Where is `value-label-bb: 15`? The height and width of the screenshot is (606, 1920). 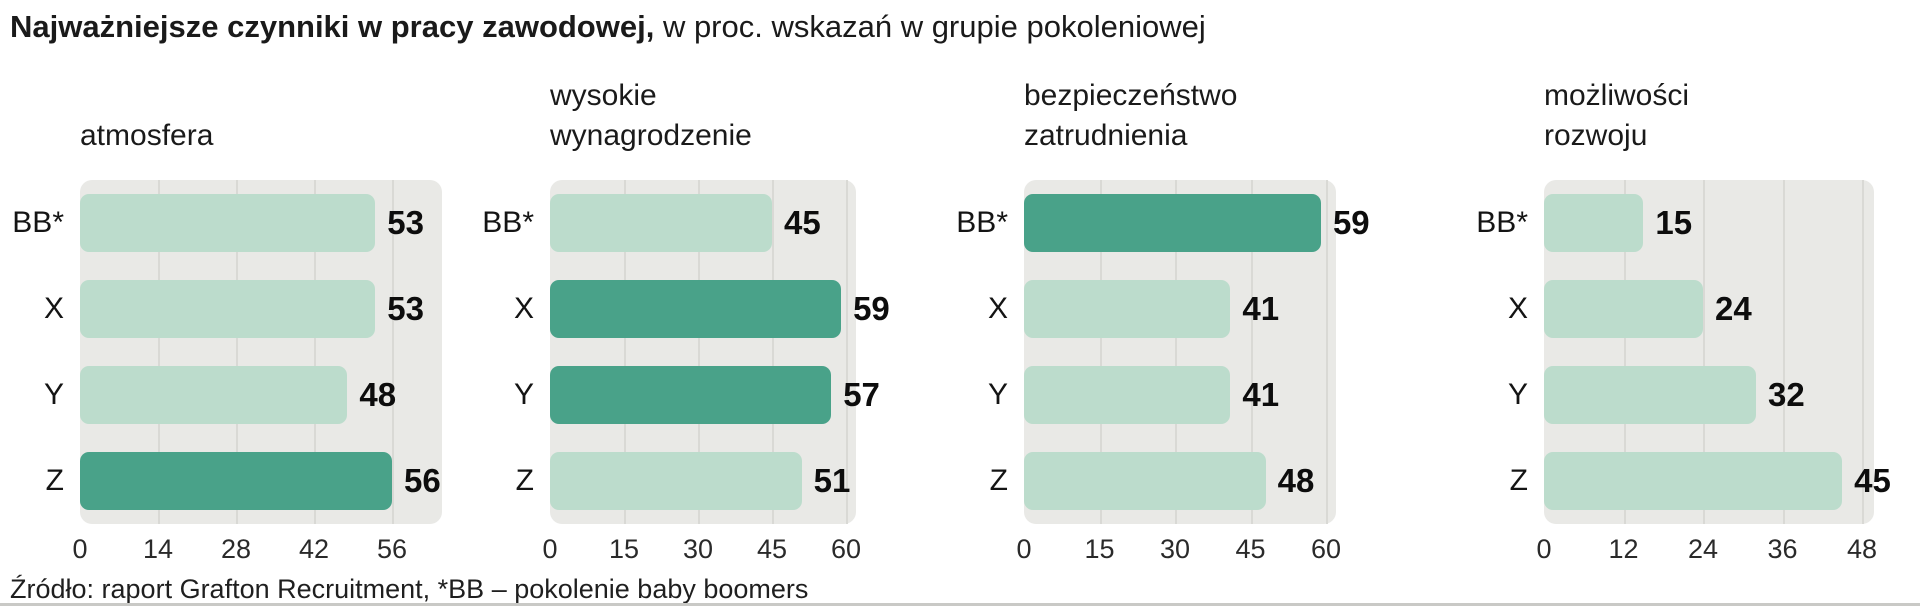
value-label-bb: 15 is located at coordinates (1674, 222).